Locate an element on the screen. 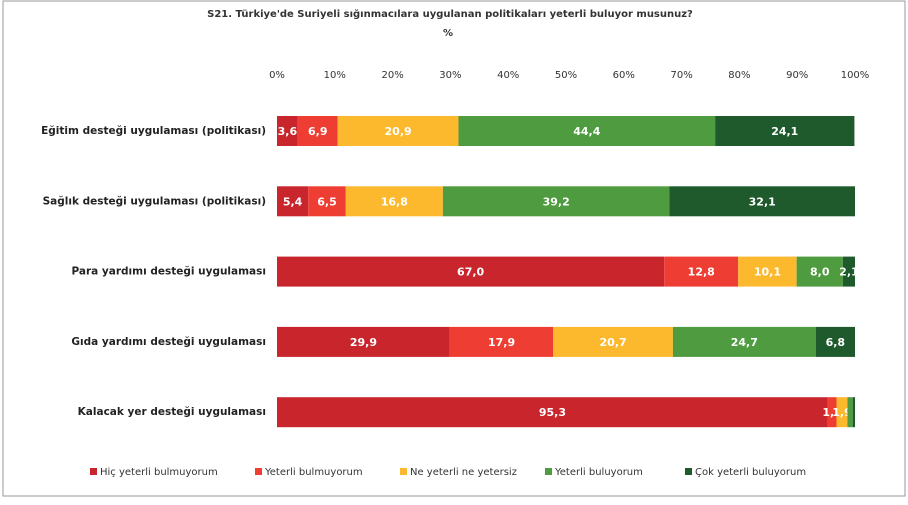 This screenshot has height=505, width=908. chart-subtitle: % is located at coordinates (448, 33).